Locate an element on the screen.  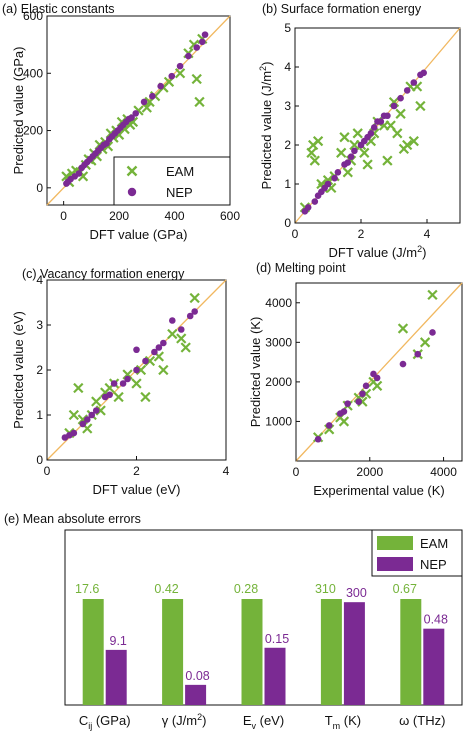
nep-value-label: 0.48 is located at coordinates (436, 620).